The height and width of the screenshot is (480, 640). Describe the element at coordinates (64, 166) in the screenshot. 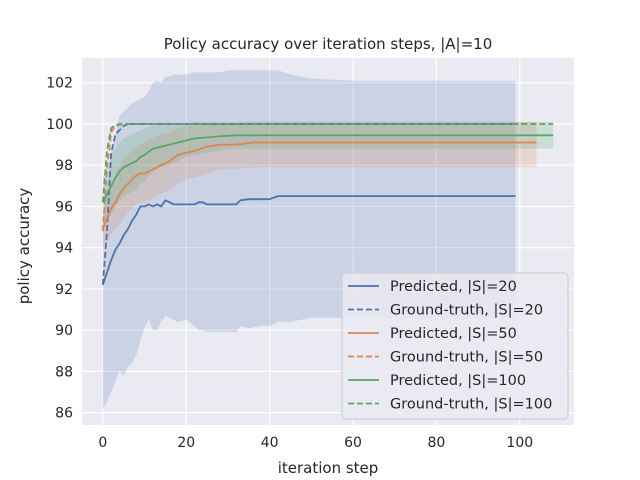

I see `y-tick-label: 98` at that location.